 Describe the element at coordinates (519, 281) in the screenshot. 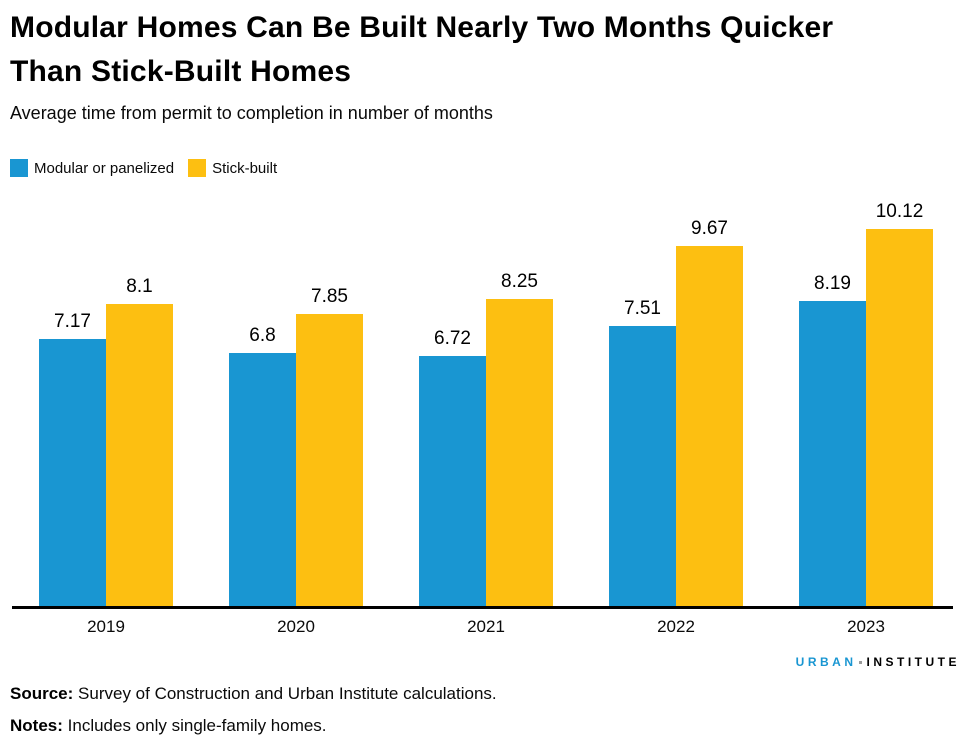

I see `bar-value-label-stick-built-2021: 8.25` at that location.